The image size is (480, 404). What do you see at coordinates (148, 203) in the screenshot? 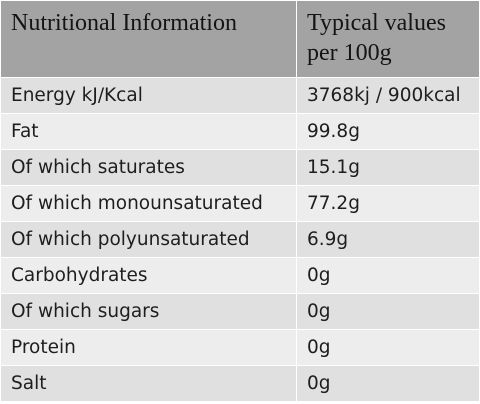
I see `nutrient-label: Of which monounsaturated` at bounding box center [148, 203].